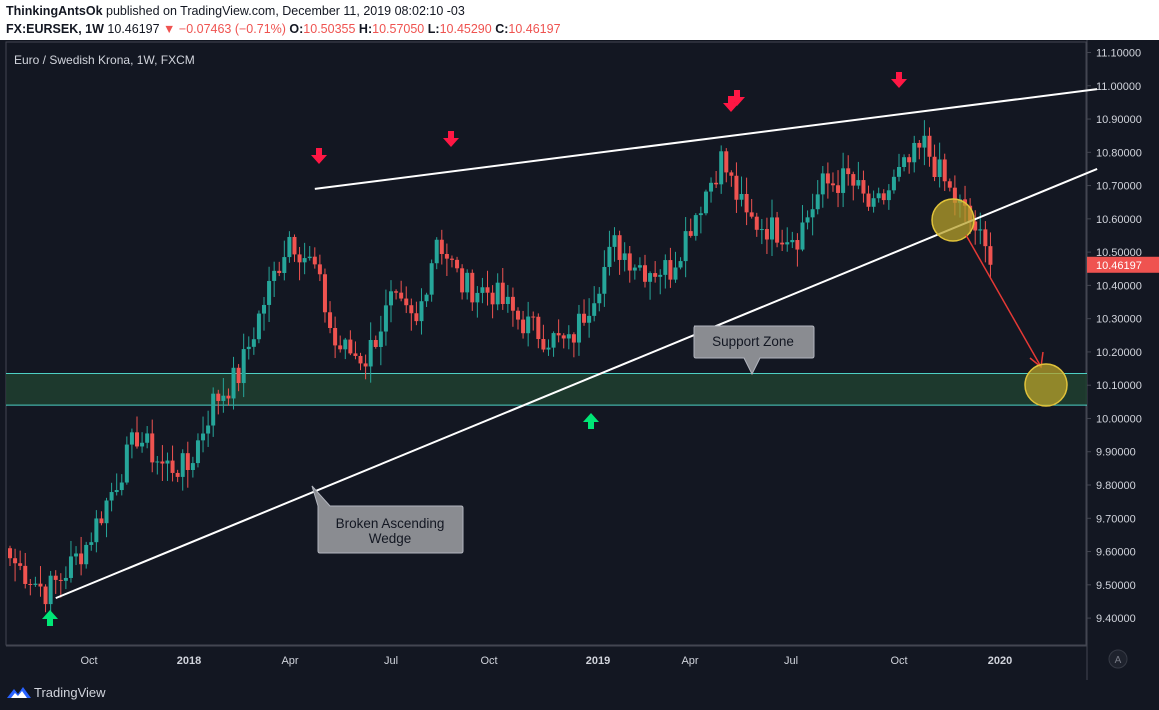 The width and height of the screenshot is (1159, 710). I want to click on auto-scale-button, so click(1118, 659).